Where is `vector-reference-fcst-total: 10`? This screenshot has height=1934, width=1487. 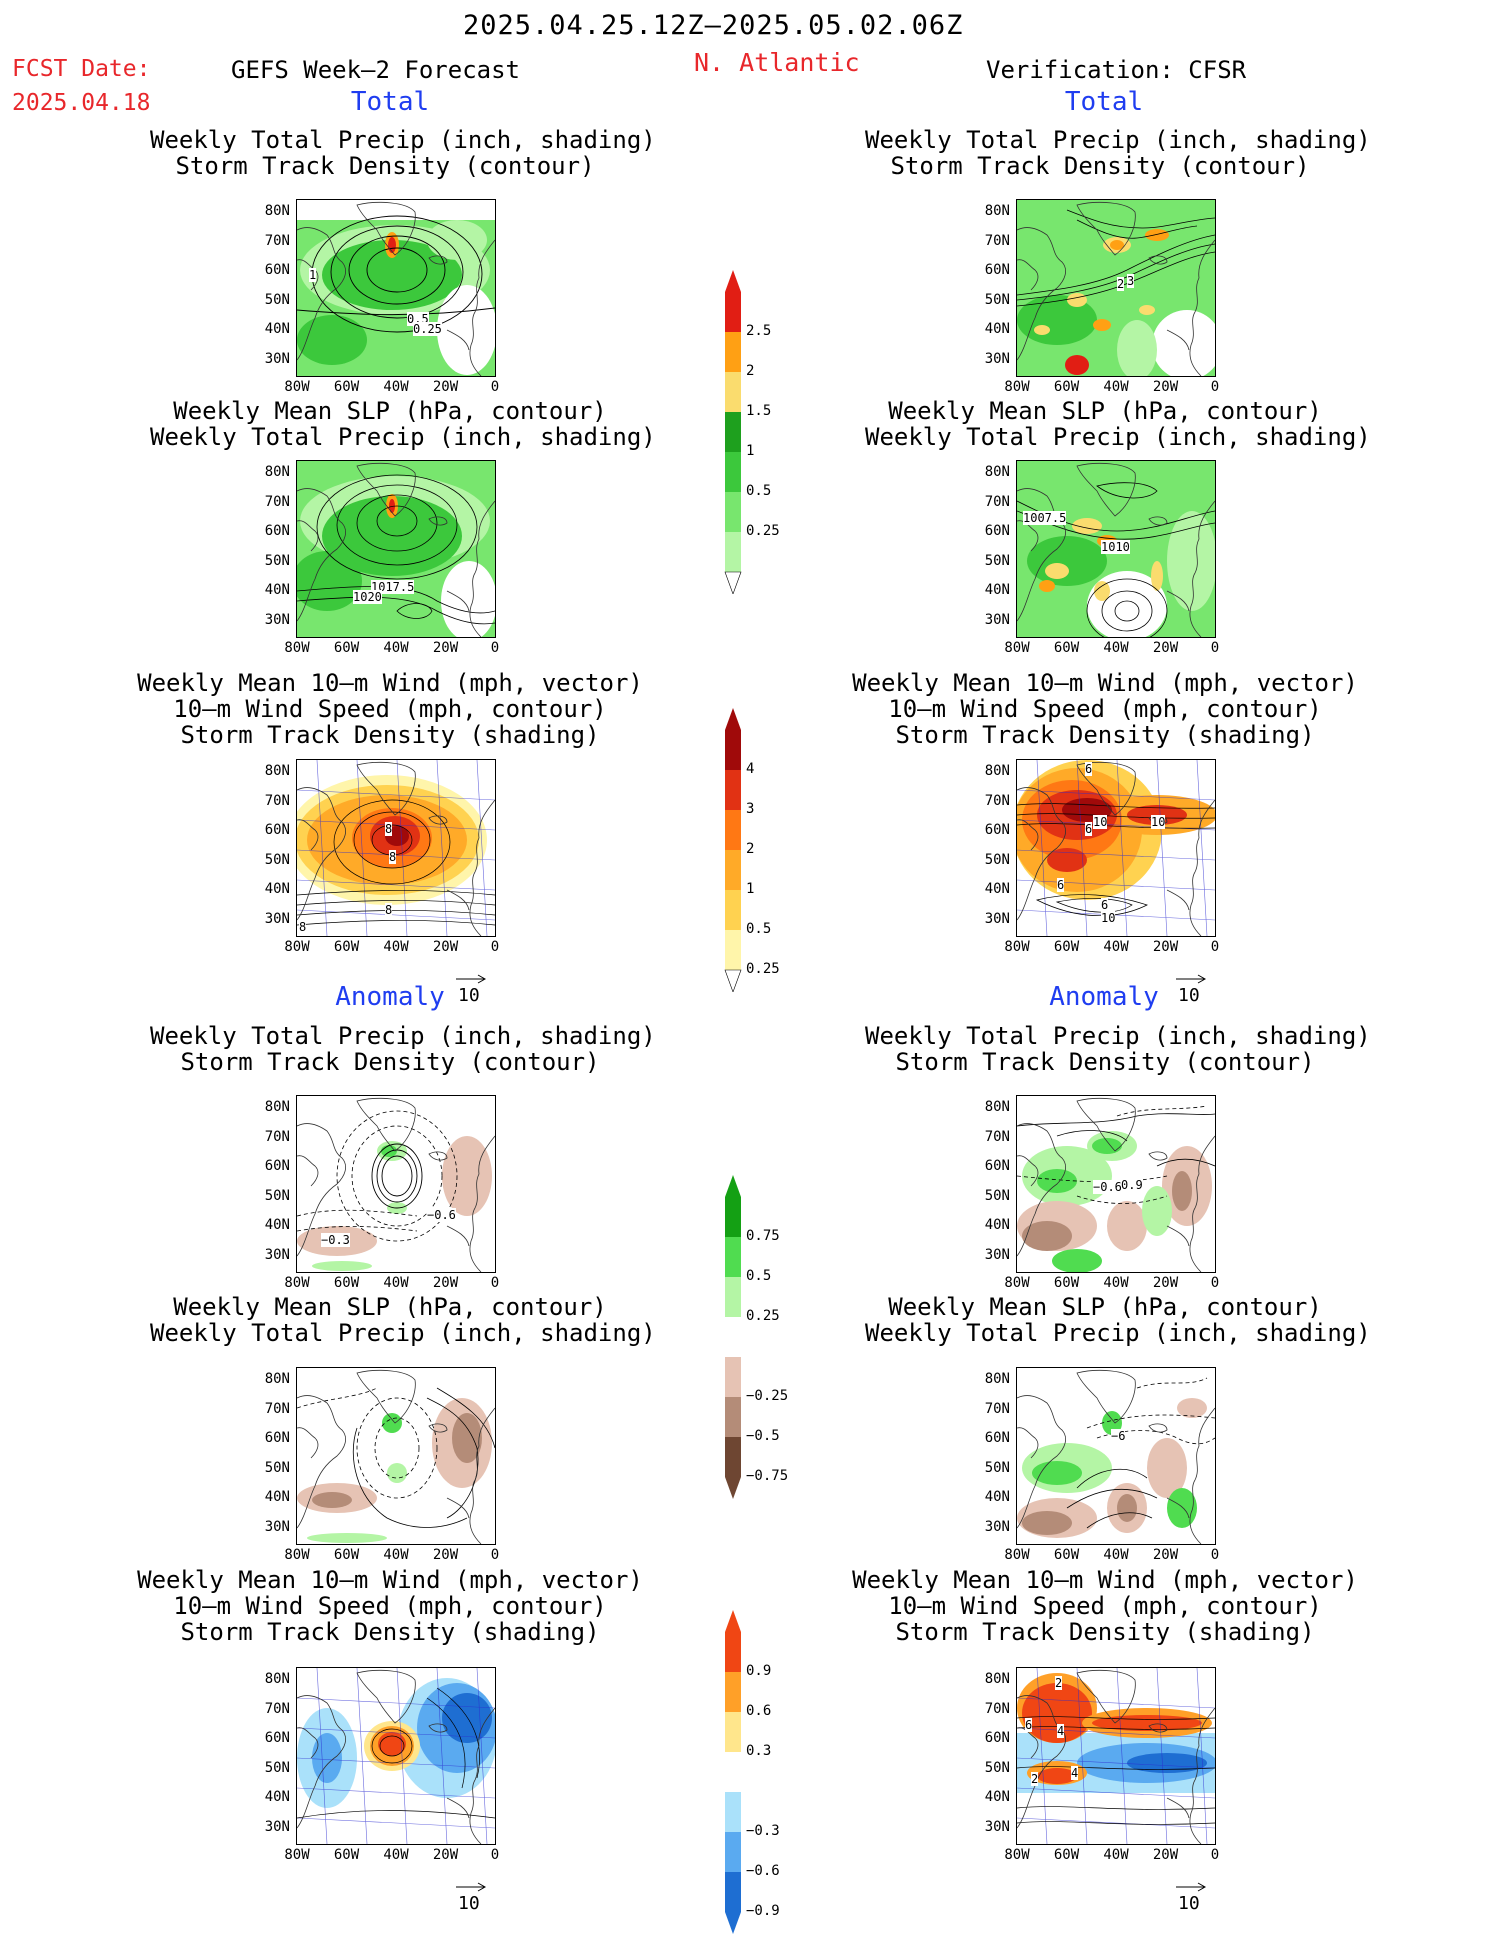
vector-reference-fcst-total: 10 is located at coordinates (472, 987).